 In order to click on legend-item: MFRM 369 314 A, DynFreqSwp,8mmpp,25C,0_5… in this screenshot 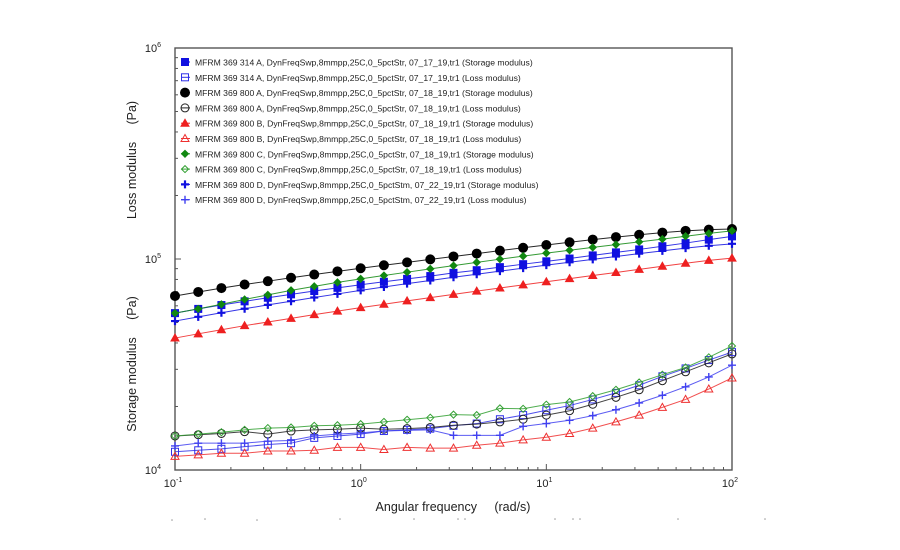, I will do `click(357, 63)`.